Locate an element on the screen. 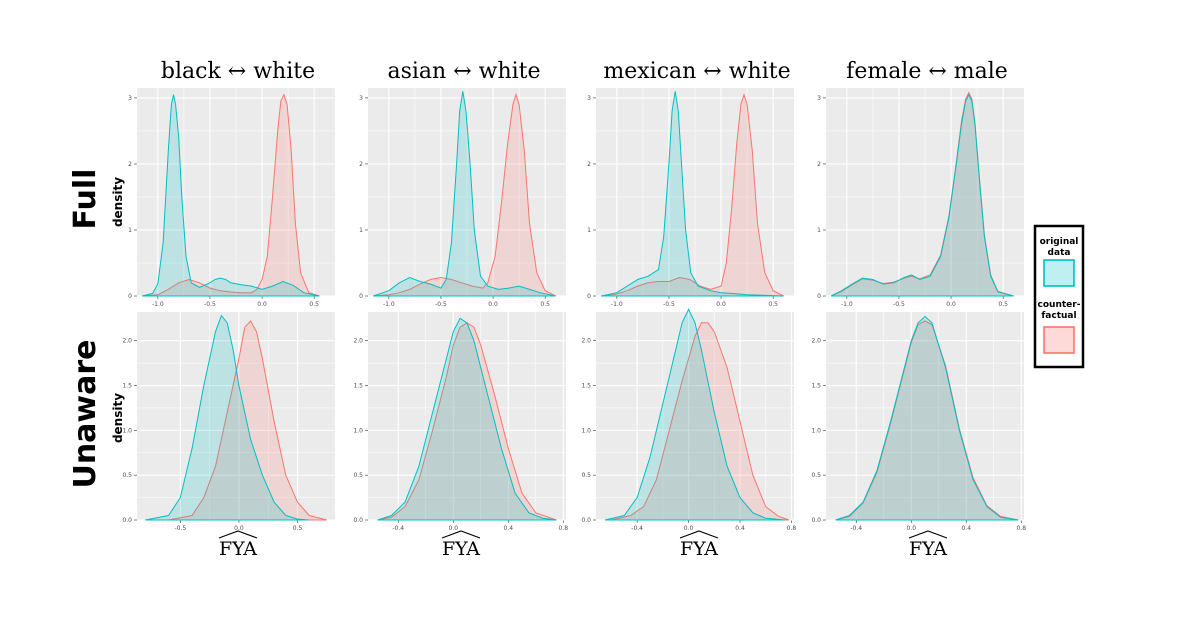 Image resolution: width=1183 pixels, height=626 pixels. x-axis-label-2: FYA is located at coordinates (460, 545).